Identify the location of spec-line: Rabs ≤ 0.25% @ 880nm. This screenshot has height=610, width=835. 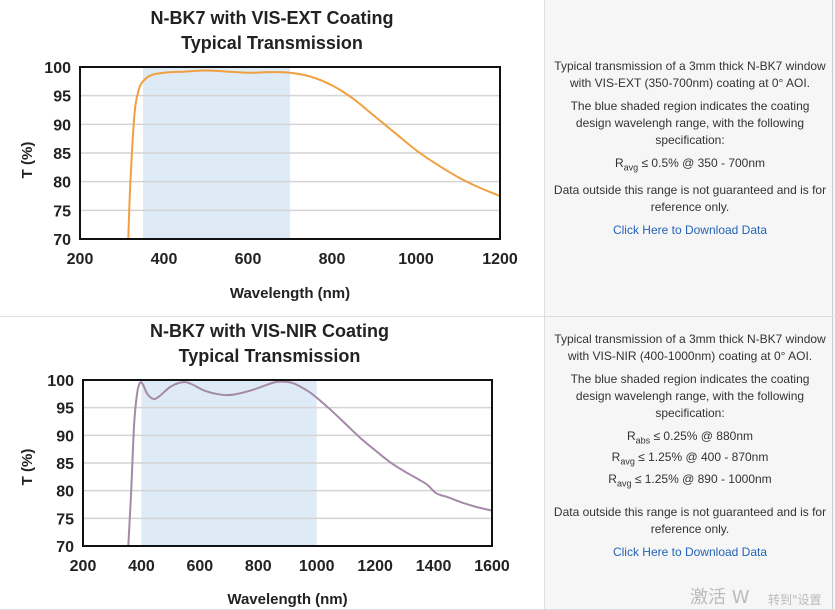
(690, 438).